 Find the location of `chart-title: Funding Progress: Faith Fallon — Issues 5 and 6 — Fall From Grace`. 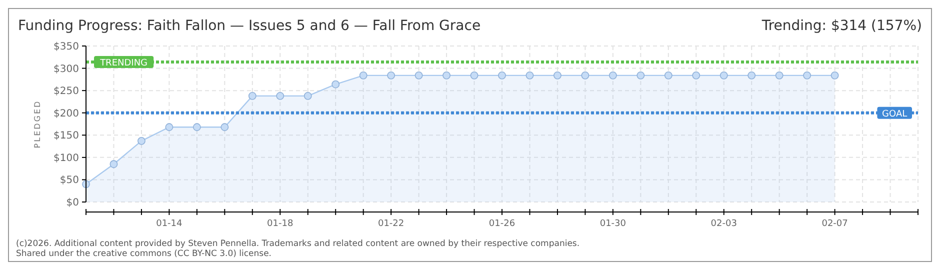

chart-title: Funding Progress: Faith Fallon — Issues 5 and 6 — Fall From Grace is located at coordinates (249, 26).